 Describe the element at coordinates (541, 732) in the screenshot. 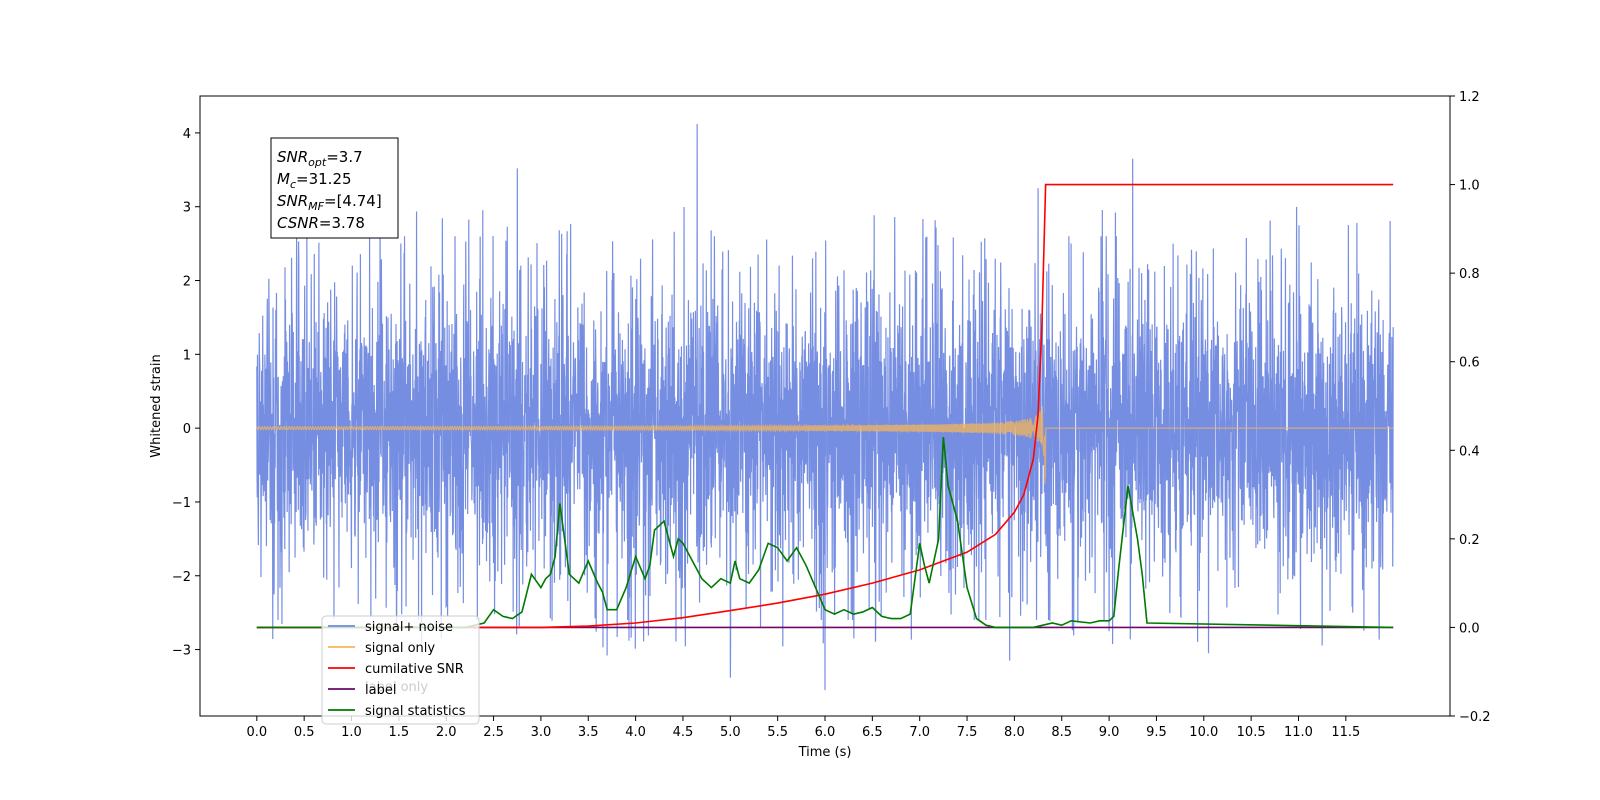

I see `x-tick-label: 3.0` at that location.